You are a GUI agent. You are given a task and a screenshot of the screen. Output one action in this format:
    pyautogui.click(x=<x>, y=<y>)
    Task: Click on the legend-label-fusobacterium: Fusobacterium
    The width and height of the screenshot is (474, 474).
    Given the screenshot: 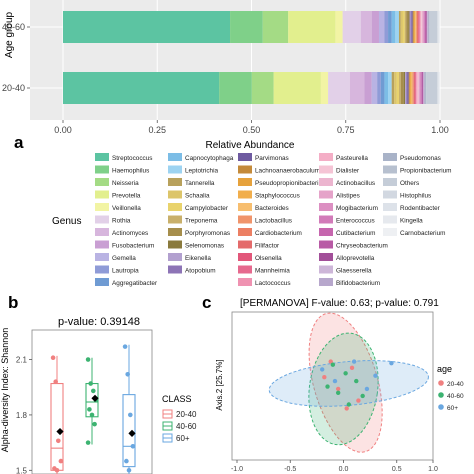 What is the action you would take?
    pyautogui.click(x=133, y=246)
    